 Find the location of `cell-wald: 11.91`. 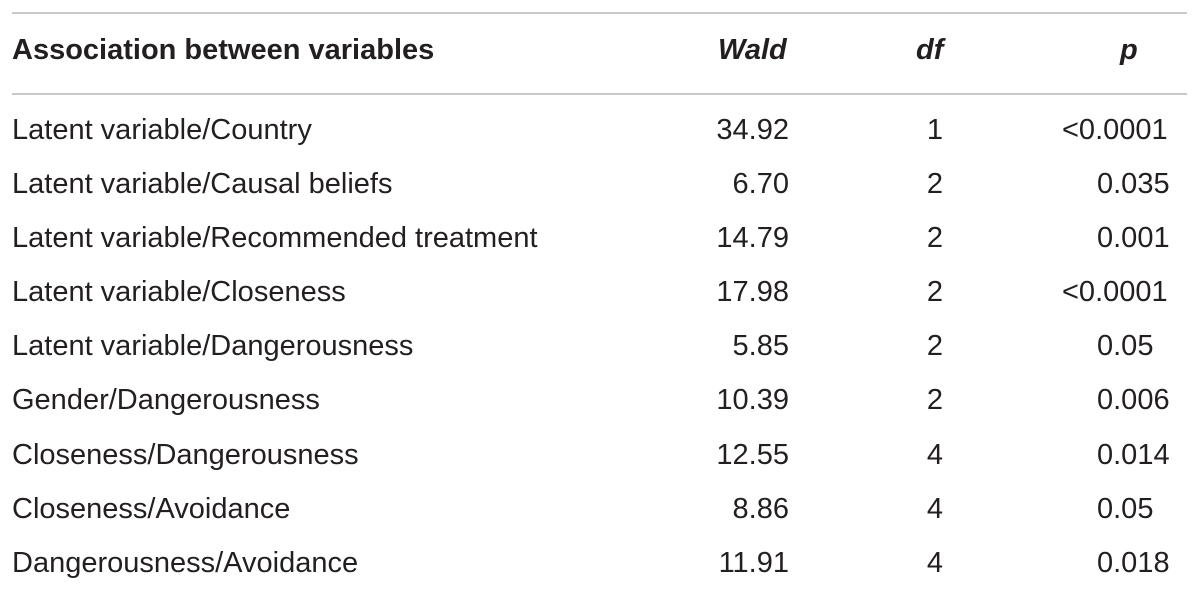

cell-wald: 11.91 is located at coordinates (753, 562).